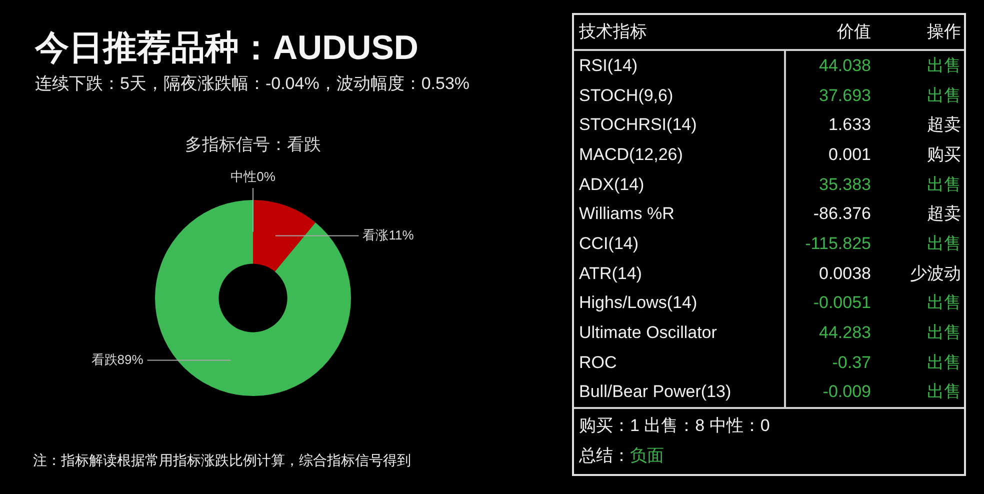 The width and height of the screenshot is (984, 494). I want to click on text: 购买, so click(944, 154).